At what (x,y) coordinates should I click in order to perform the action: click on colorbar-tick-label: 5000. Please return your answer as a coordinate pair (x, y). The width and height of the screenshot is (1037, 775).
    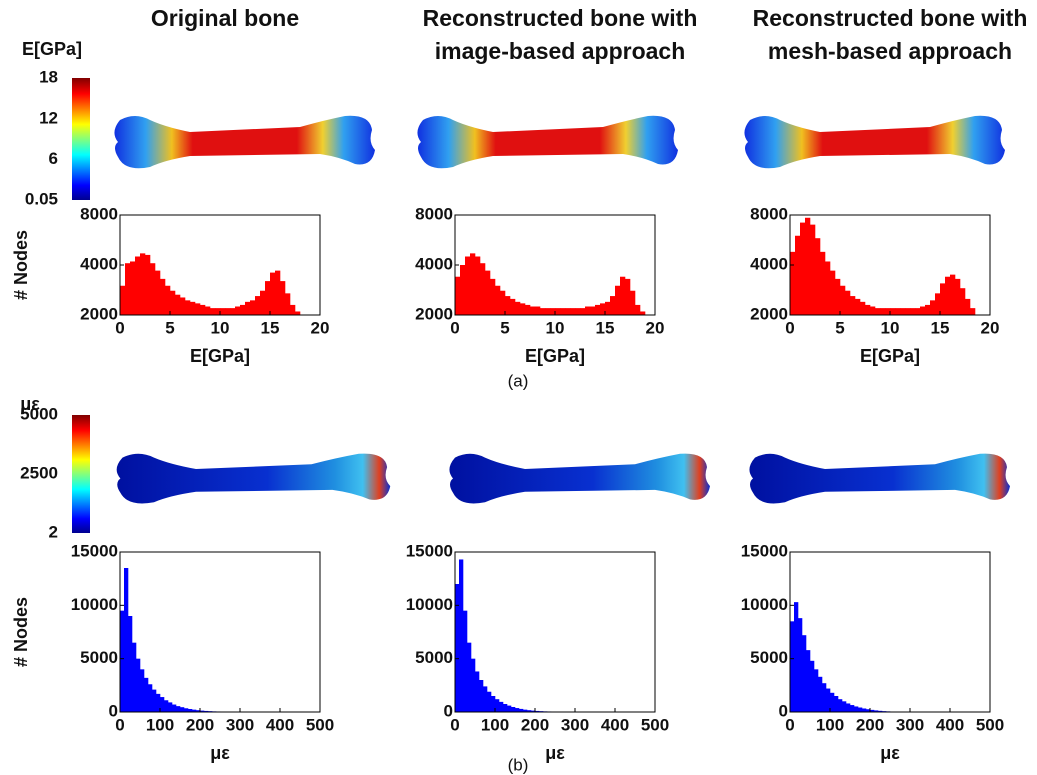
    Looking at the image, I should click on (39, 413).